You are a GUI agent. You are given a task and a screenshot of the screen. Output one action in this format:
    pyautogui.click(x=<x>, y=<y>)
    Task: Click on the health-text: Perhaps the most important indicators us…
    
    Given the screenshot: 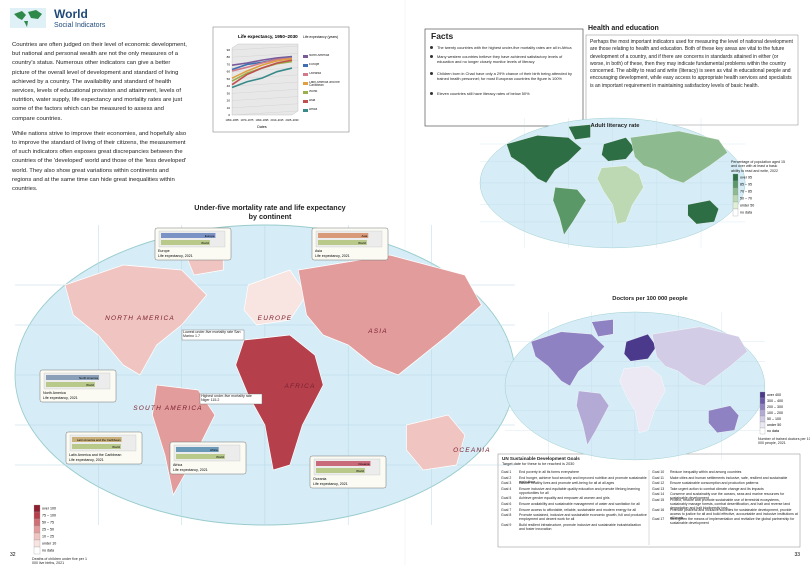 What is the action you would take?
    pyautogui.click(x=691, y=64)
    